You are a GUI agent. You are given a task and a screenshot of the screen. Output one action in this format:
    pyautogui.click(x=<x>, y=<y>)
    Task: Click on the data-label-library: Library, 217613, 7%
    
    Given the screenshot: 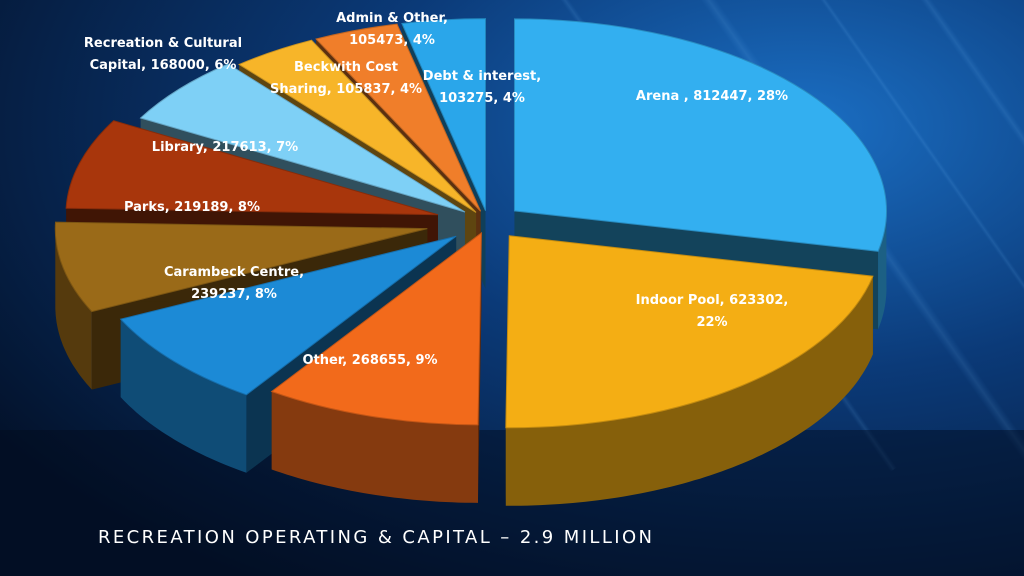 What is the action you would take?
    pyautogui.click(x=225, y=147)
    